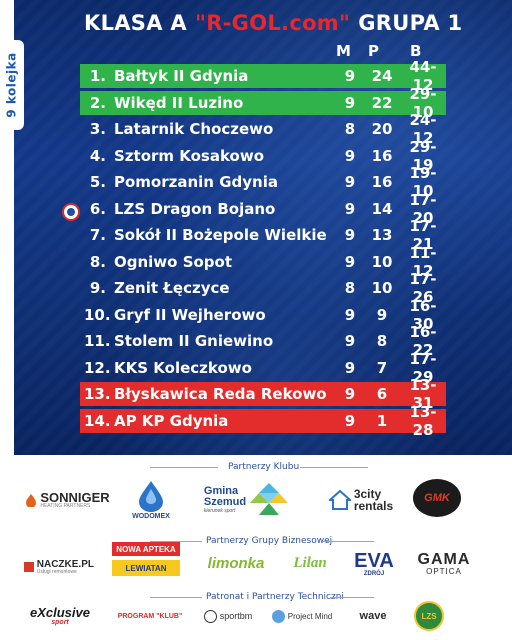 The image size is (512, 640). I want to click on eva-sub: ZDRÓJ, so click(374, 574).